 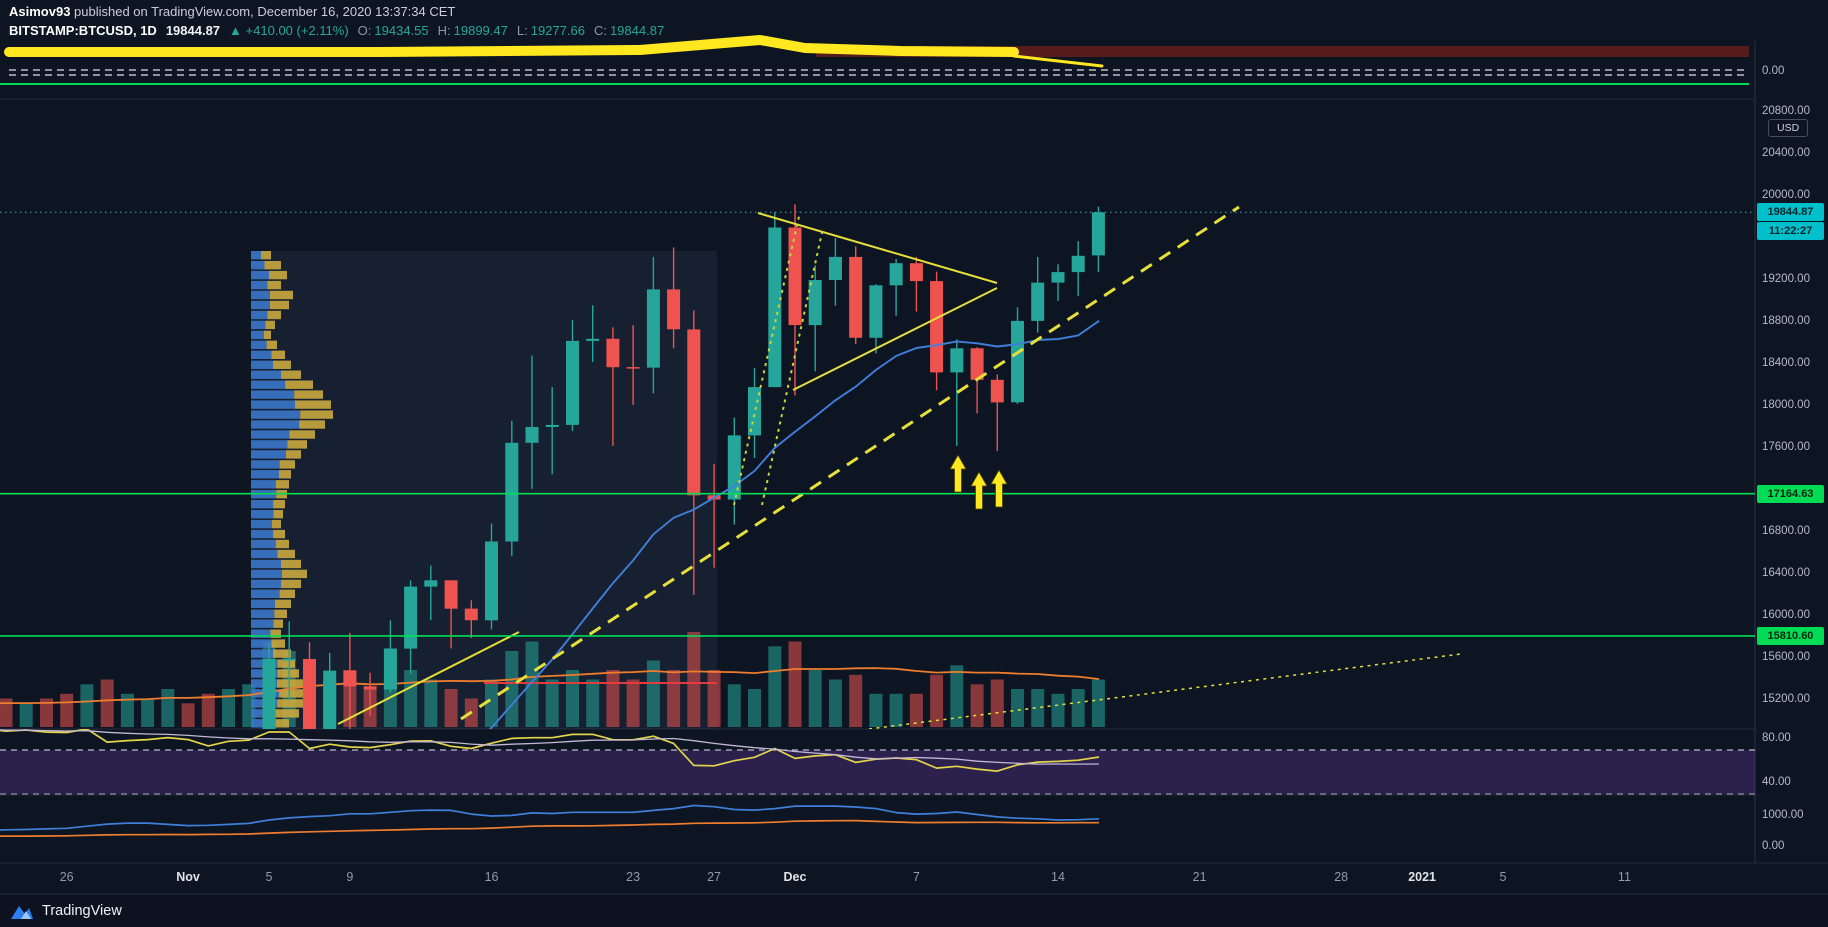 What do you see at coordinates (1783, 815) in the screenshot?
I see `volume-tick-label: 1000.00` at bounding box center [1783, 815].